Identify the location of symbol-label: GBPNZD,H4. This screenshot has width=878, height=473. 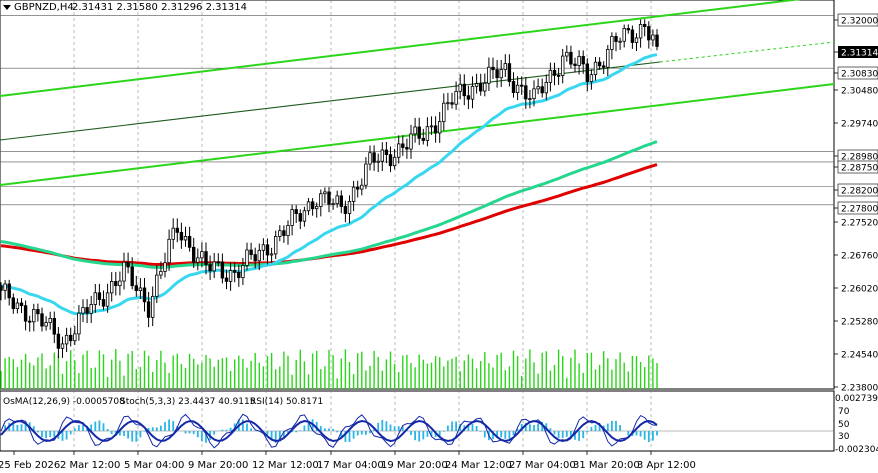
(44, 7).